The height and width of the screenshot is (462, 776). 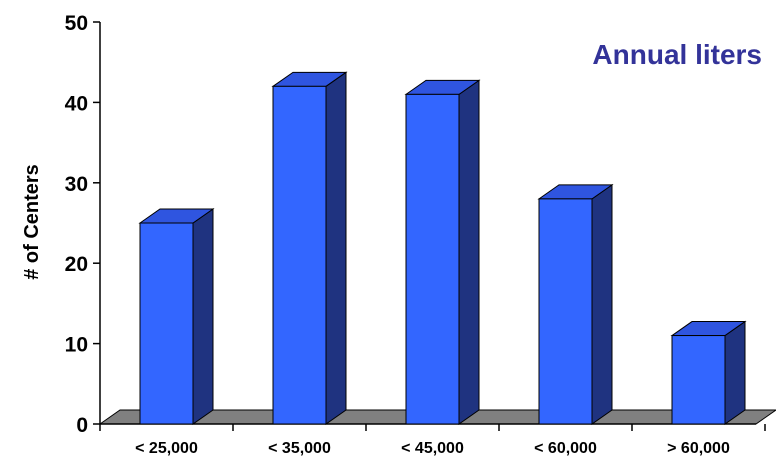 What do you see at coordinates (76, 264) in the screenshot?
I see `y-tick-label: 20` at bounding box center [76, 264].